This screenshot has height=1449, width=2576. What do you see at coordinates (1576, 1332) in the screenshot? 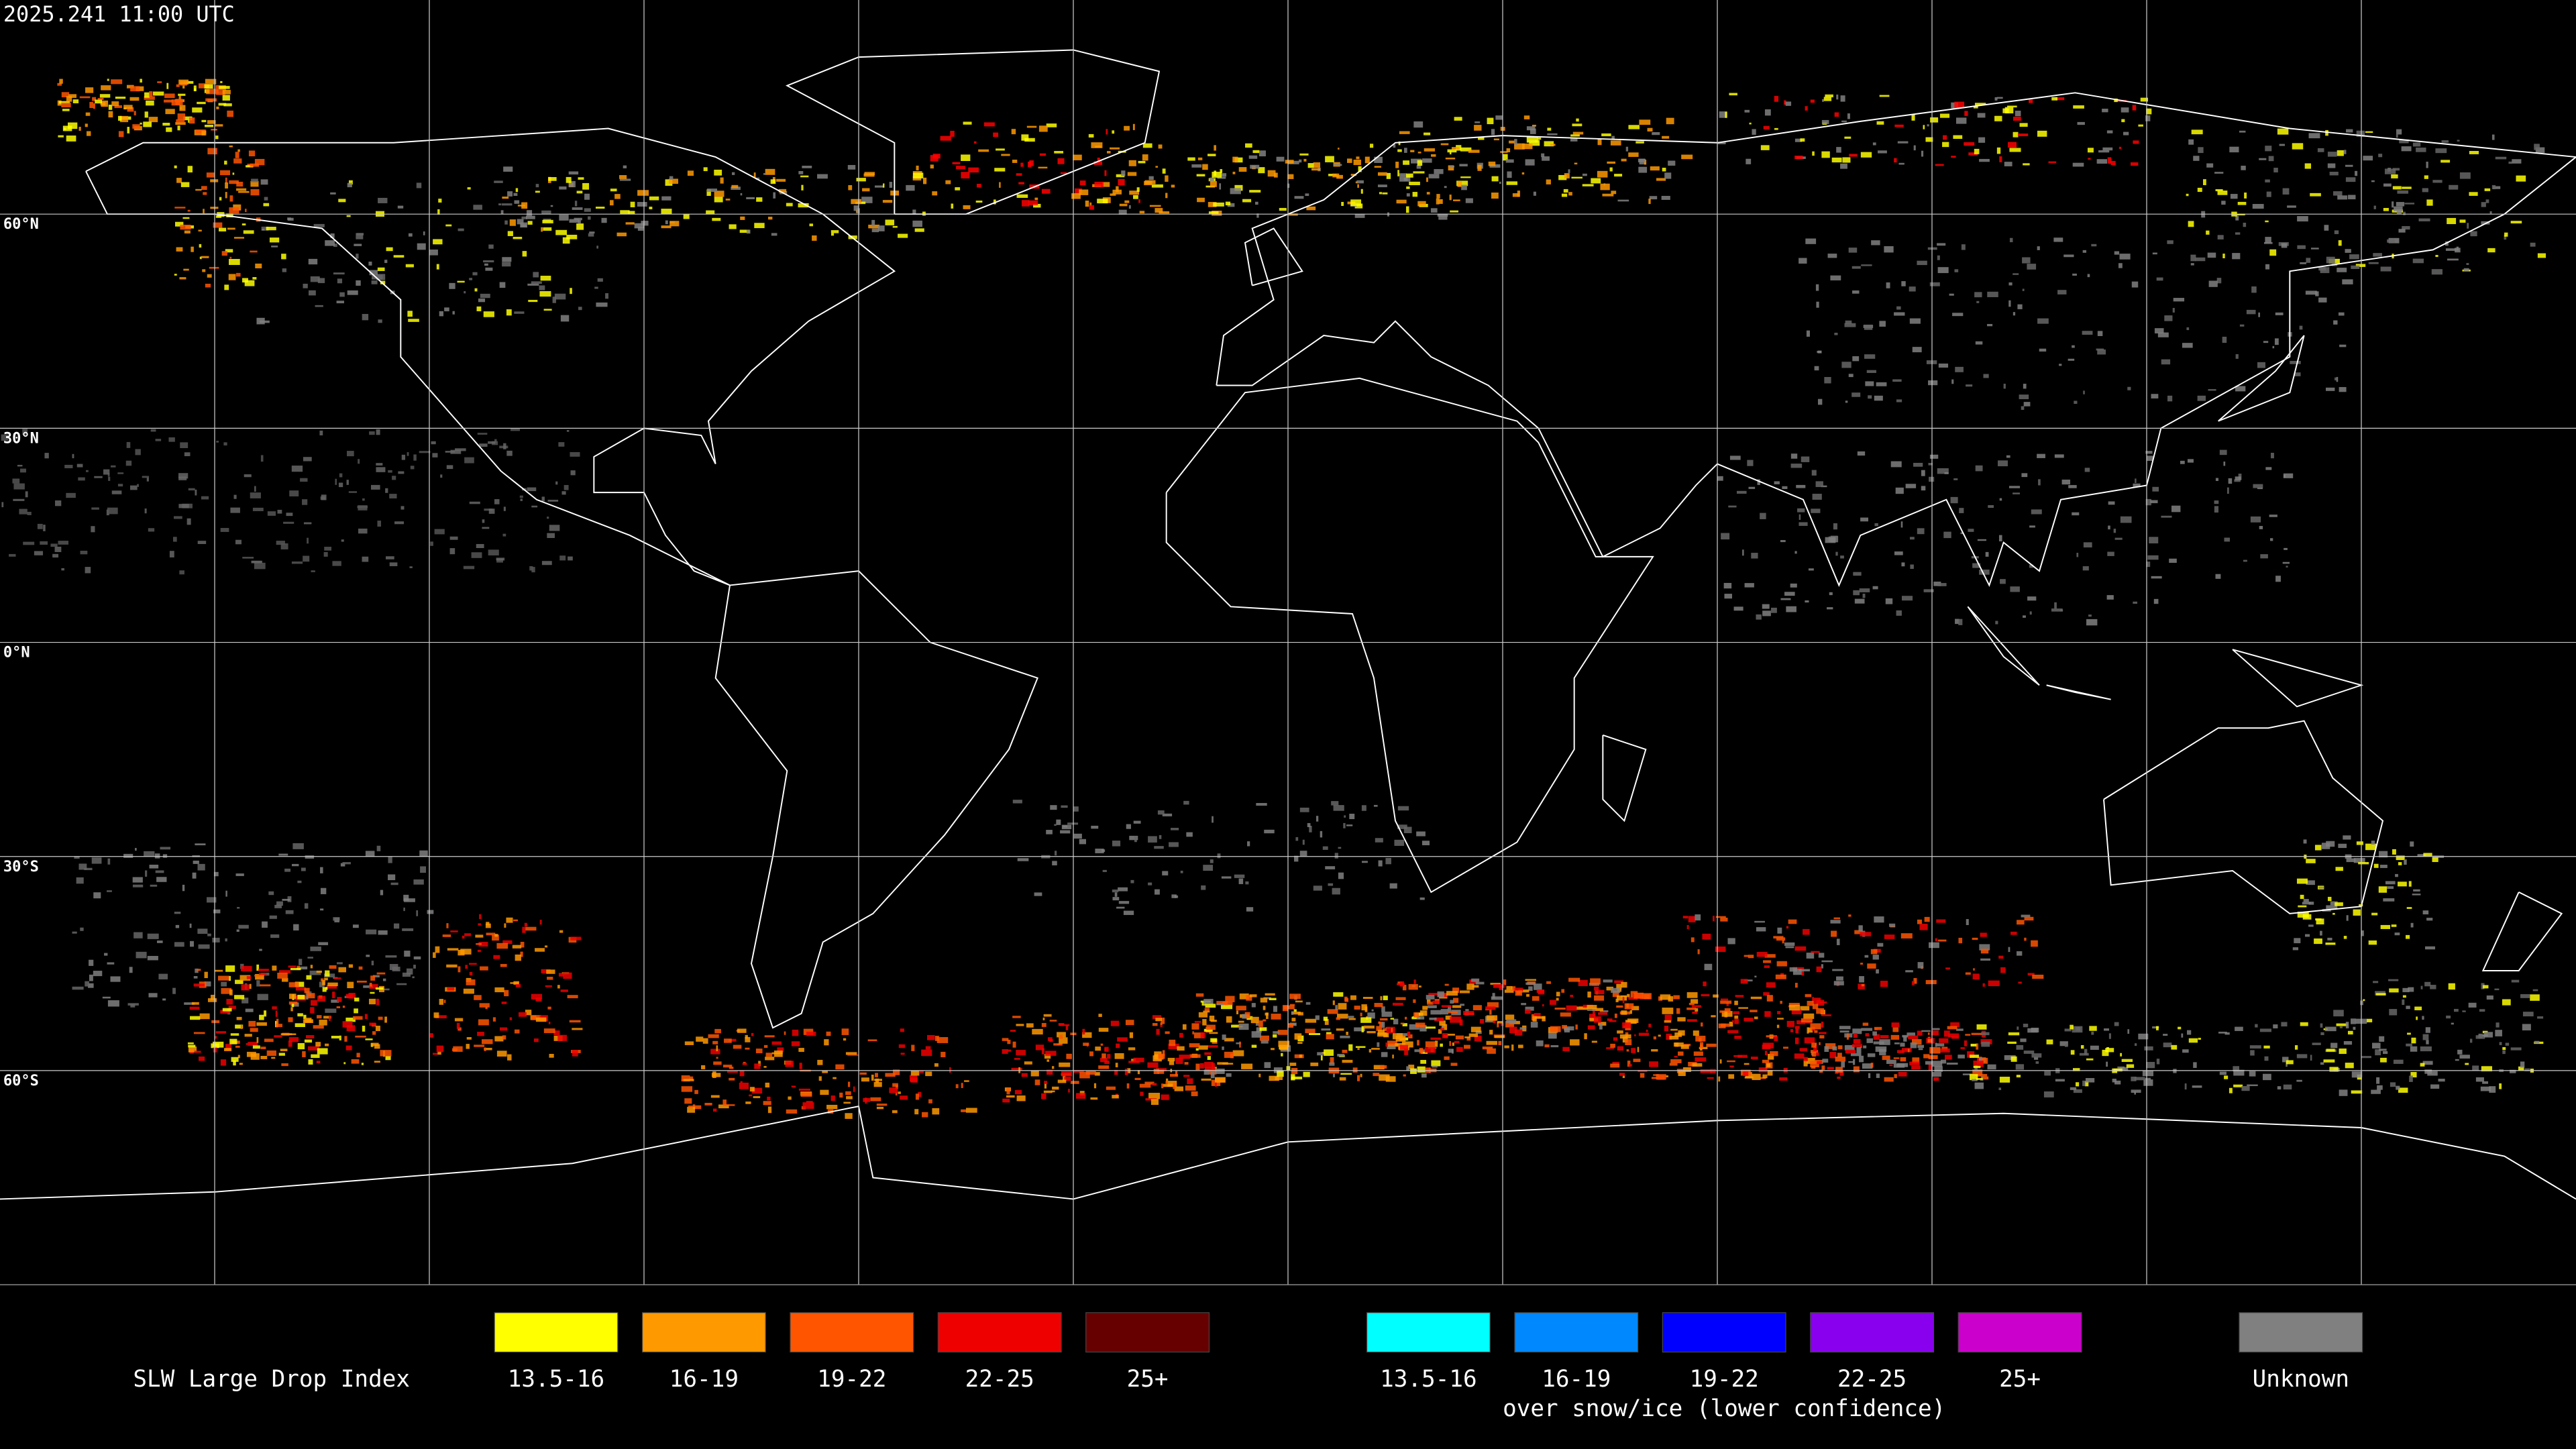
I see `legend-swatch` at bounding box center [1576, 1332].